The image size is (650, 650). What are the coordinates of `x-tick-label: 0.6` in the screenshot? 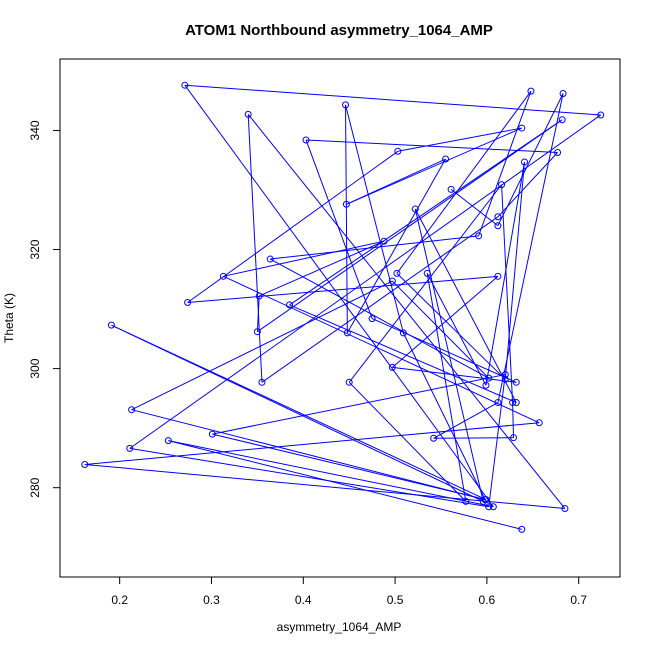 It's located at (487, 600).